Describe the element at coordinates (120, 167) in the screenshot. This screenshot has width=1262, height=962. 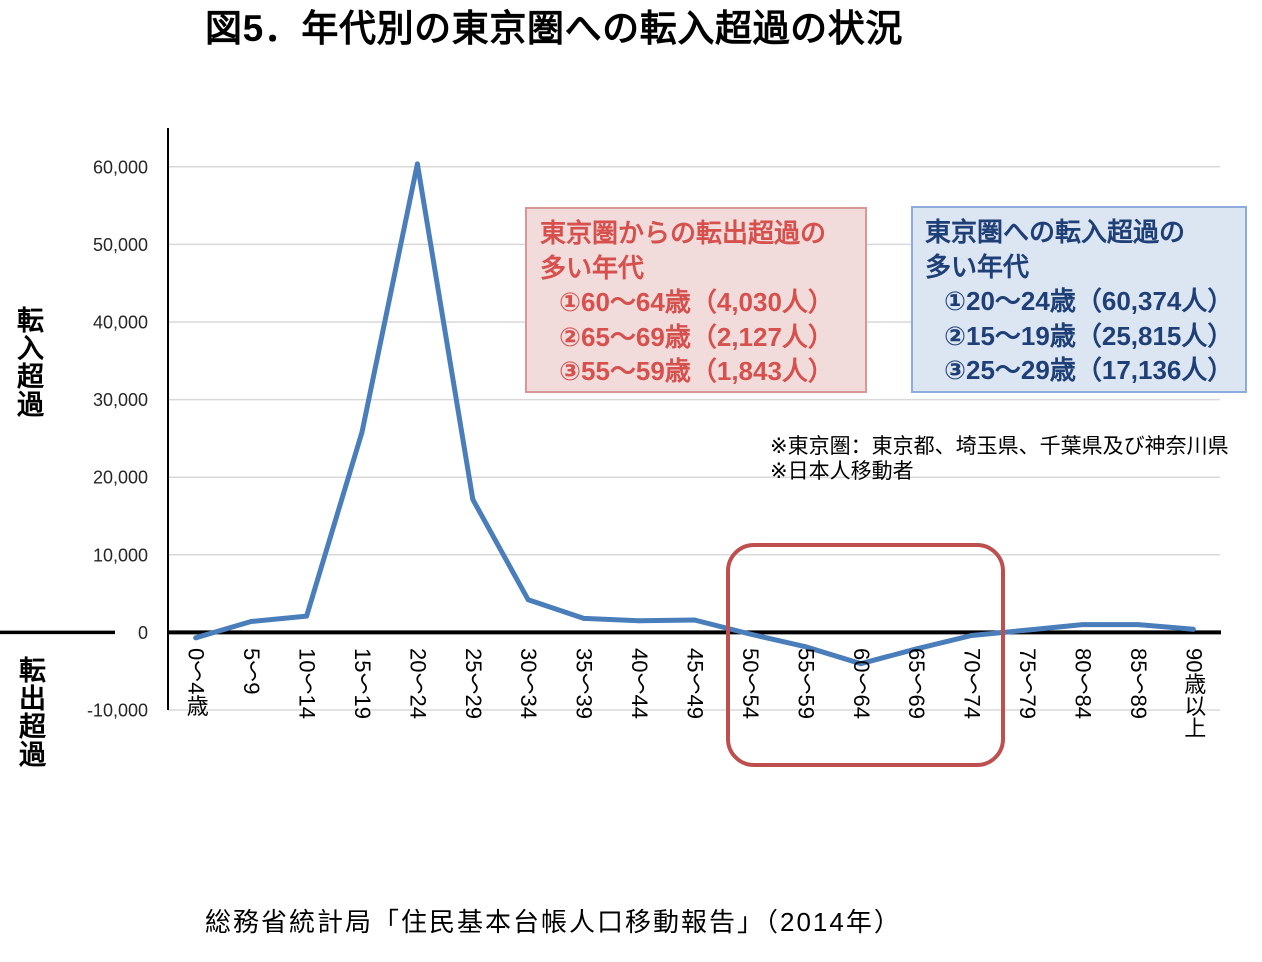
I see `y-tick-label: 60,000` at that location.